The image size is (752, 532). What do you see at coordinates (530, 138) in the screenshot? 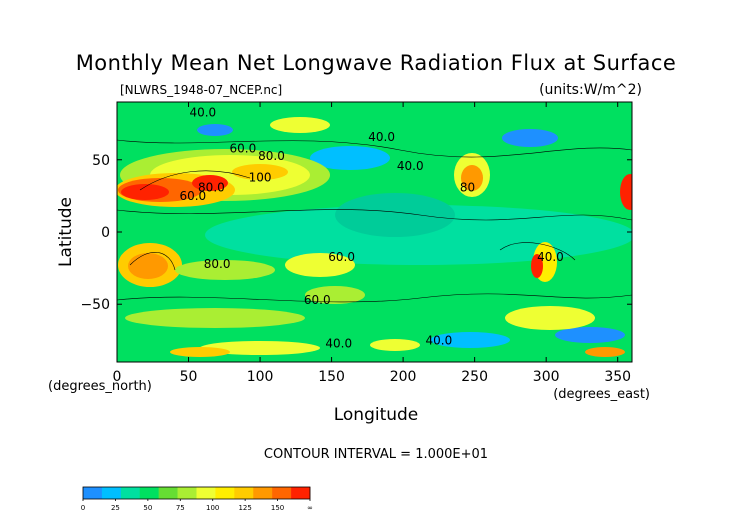
I see `region-north-america-cold` at bounding box center [530, 138].